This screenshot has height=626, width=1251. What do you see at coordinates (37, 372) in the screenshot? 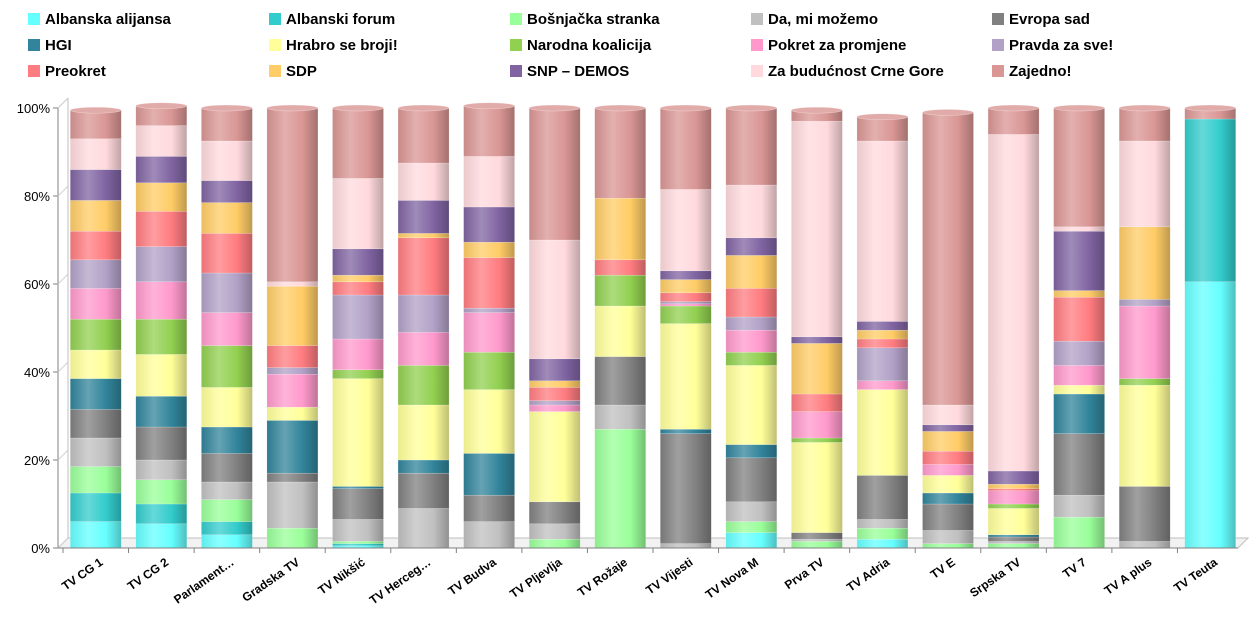
I see `y-tick-label: 40%` at bounding box center [37, 372].